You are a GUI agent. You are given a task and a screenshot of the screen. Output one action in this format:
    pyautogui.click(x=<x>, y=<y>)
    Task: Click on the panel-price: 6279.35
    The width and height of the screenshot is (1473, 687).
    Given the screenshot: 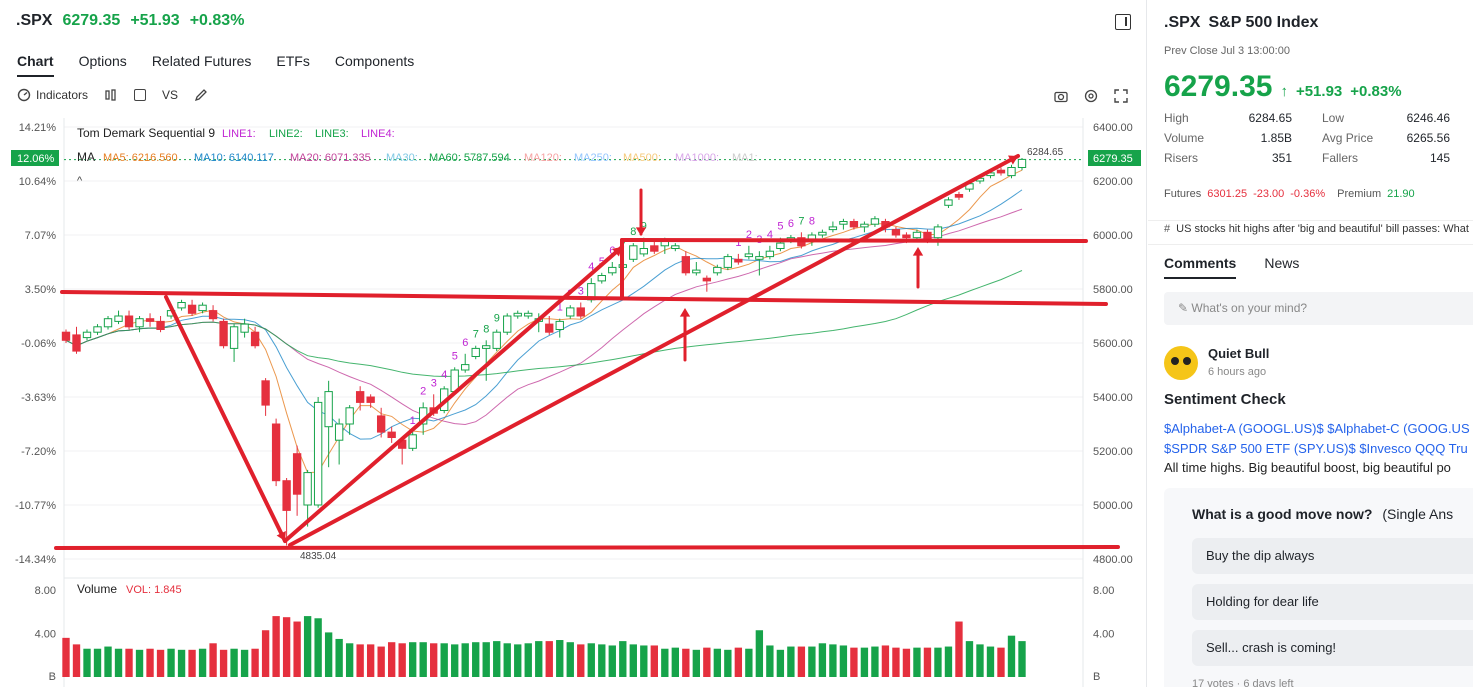 What is the action you would take?
    pyautogui.click(x=1218, y=86)
    